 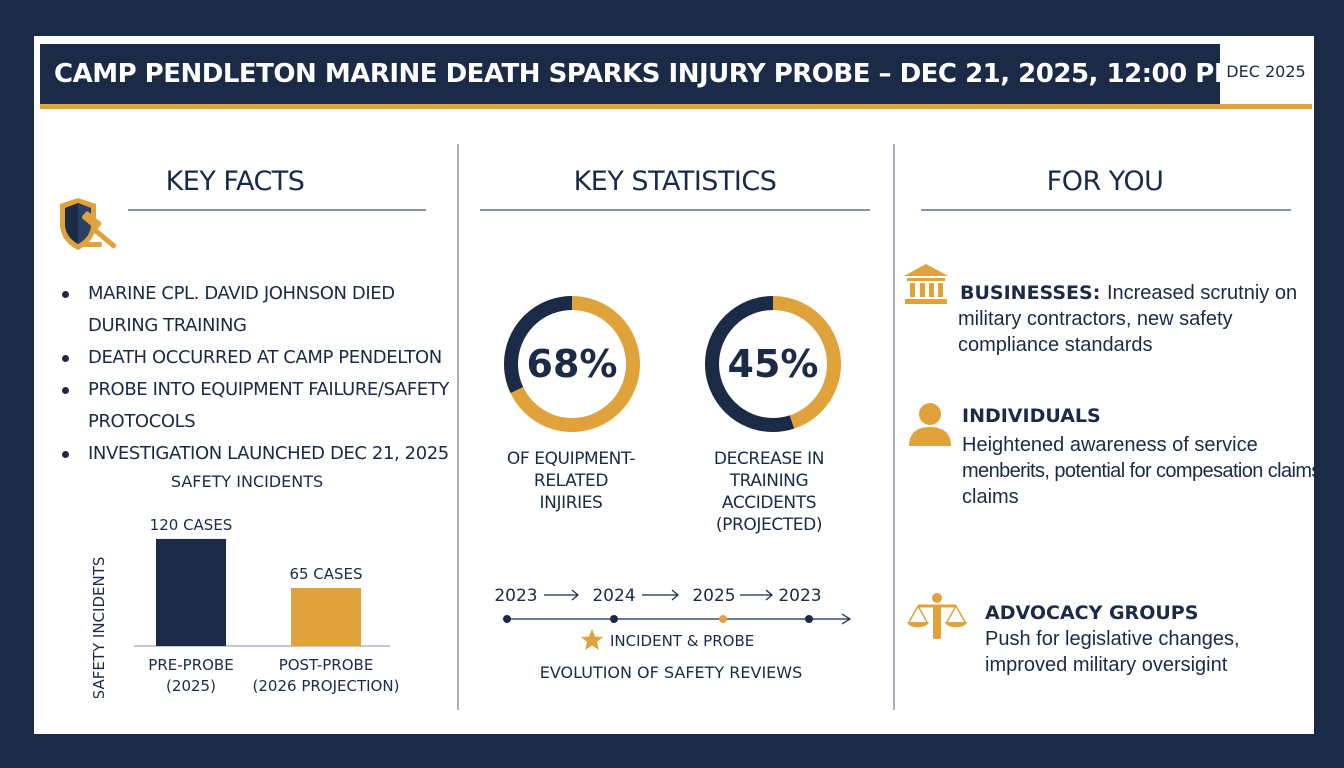 What do you see at coordinates (1129, 293) in the screenshot?
I see `for-you-heading-businesses: BUSINESSES: Increased scrutniy on` at bounding box center [1129, 293].